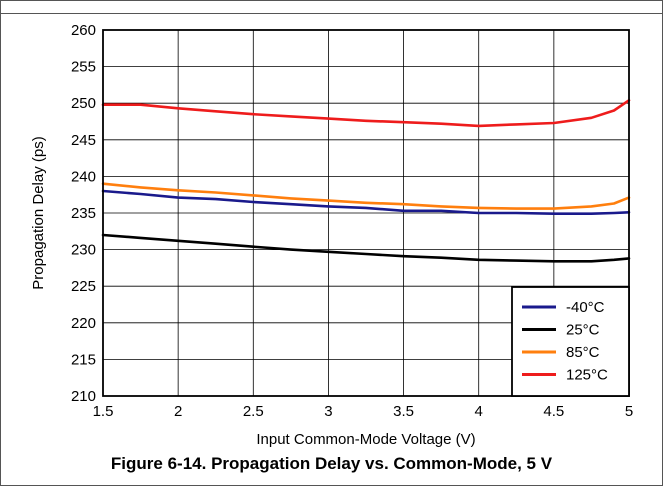  What do you see at coordinates (83, 103) in the screenshot?
I see `y-tick-label: 250` at bounding box center [83, 103].